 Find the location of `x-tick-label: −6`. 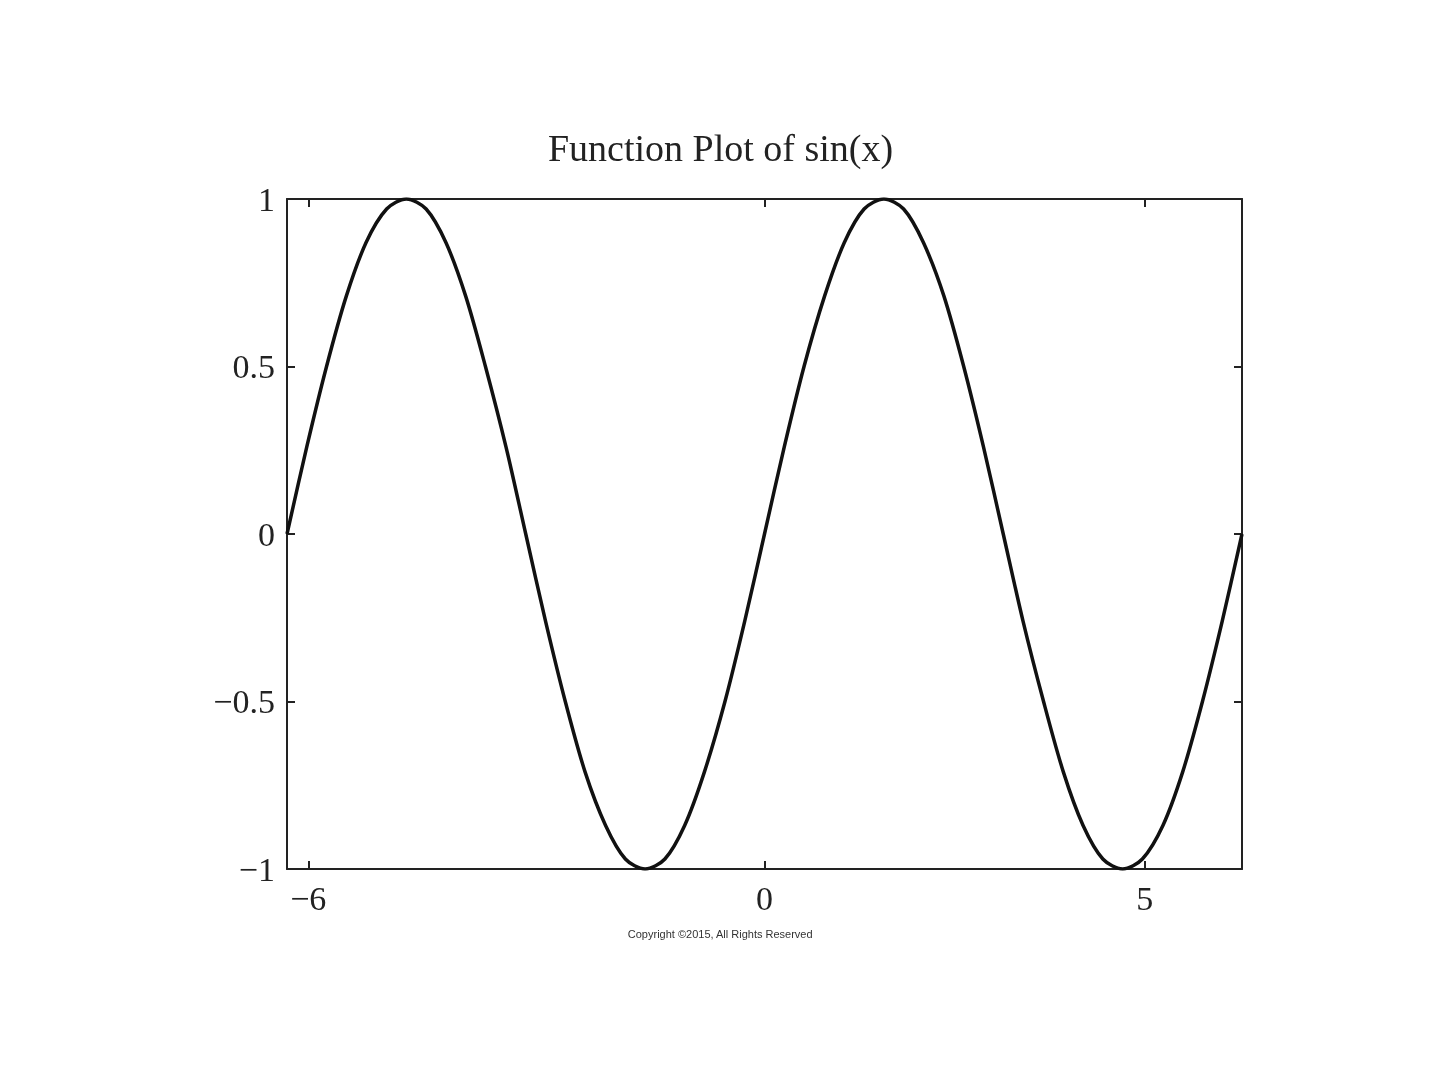

x-tick-label: −6 is located at coordinates (308, 898).